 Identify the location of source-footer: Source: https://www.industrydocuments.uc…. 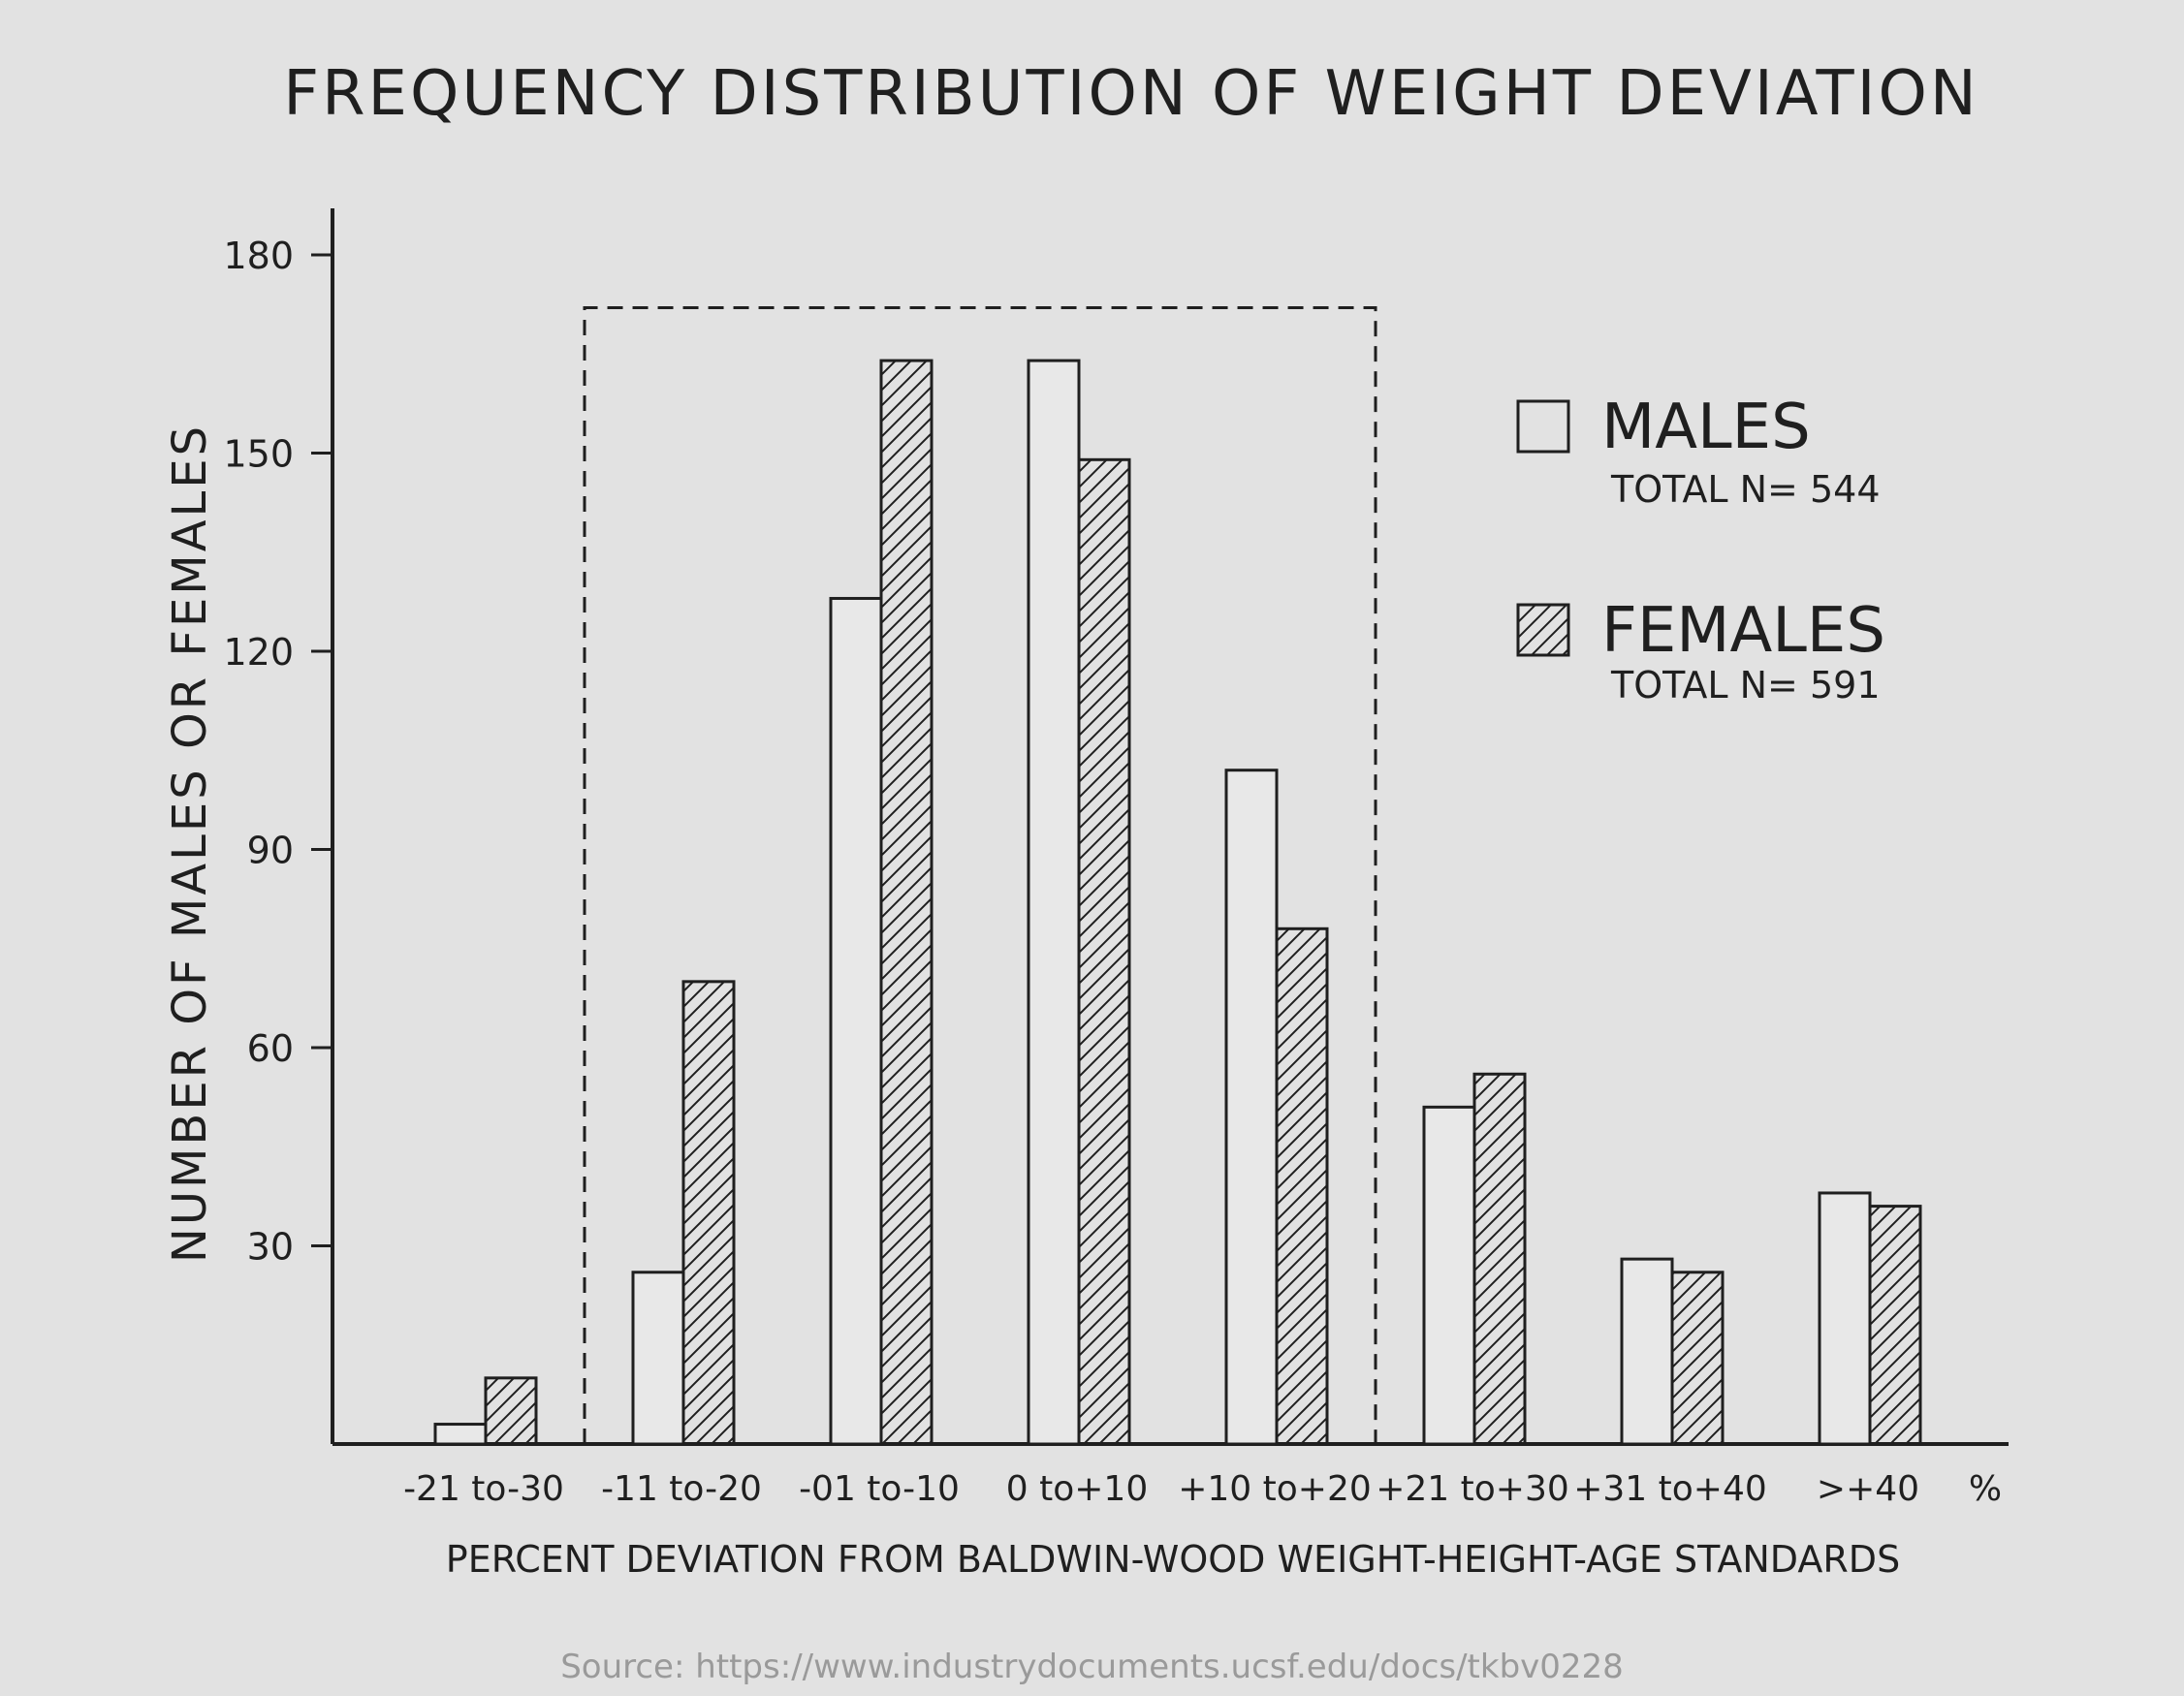
(1092, 1667).